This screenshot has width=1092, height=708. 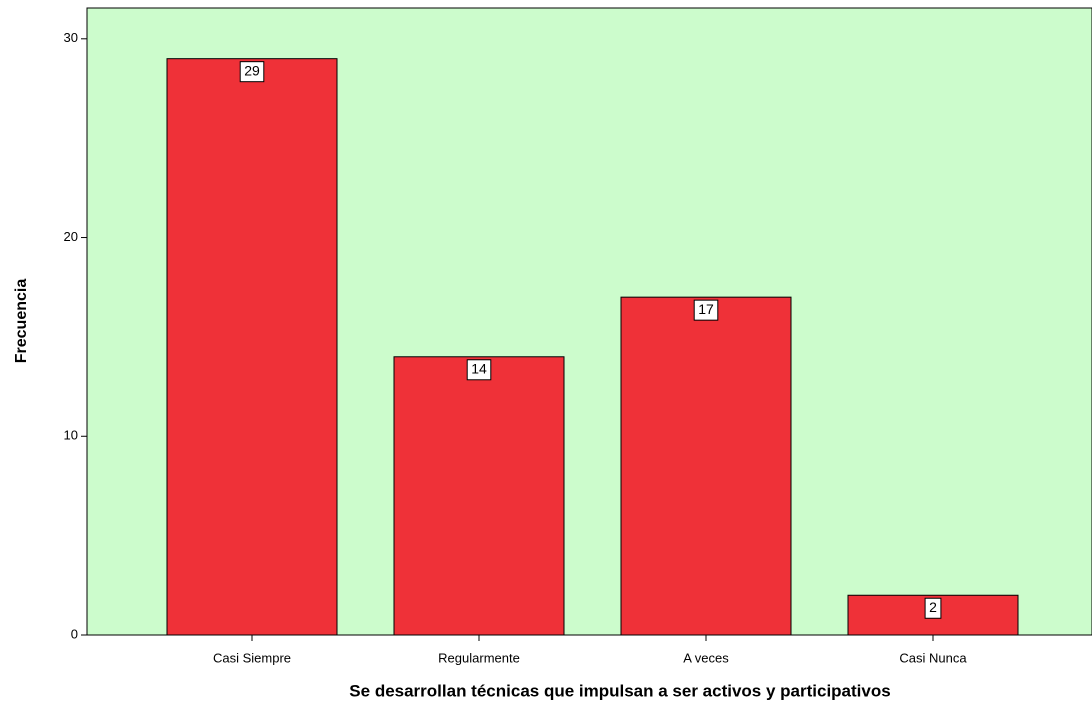 I want to click on data-label: 17, so click(x=706, y=309).